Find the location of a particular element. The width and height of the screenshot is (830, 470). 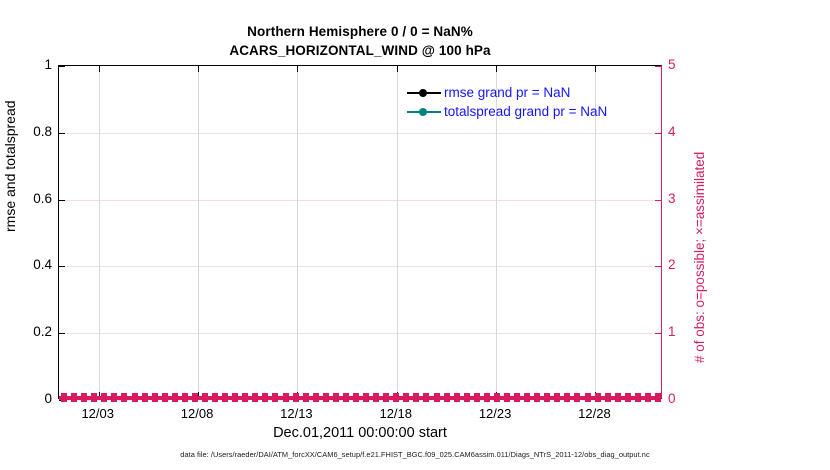

y-axis-right-tick-label: 0 is located at coordinates (672, 398).